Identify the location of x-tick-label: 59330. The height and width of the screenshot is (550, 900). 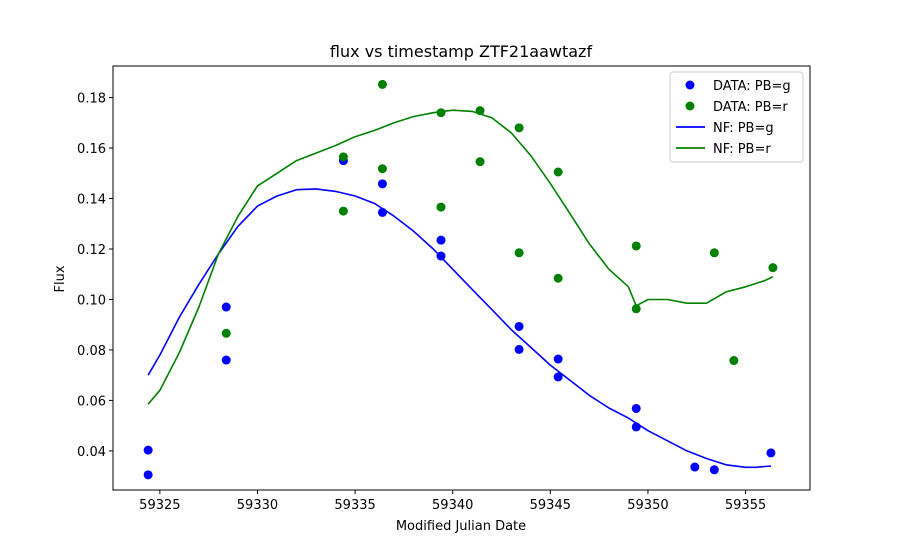
(257, 505).